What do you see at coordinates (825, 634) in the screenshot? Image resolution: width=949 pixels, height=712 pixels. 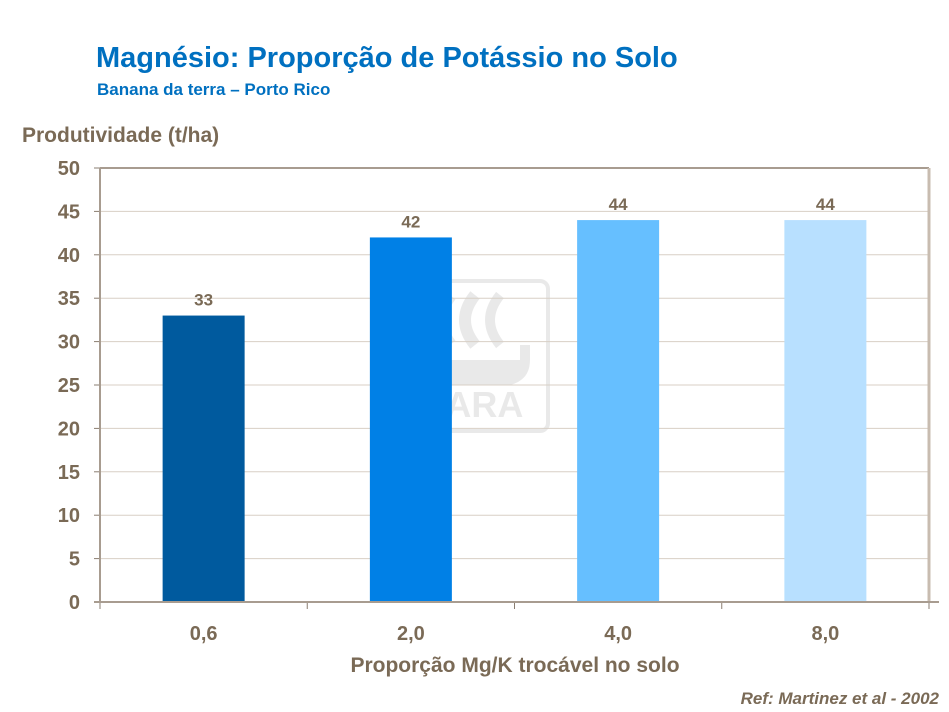 I see `x-tick-label: 8,0` at bounding box center [825, 634].